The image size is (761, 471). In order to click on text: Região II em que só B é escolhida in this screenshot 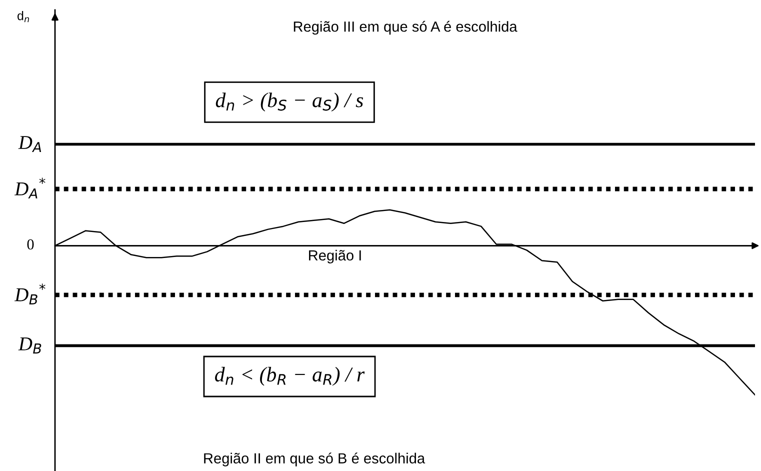, I will do `click(315, 459)`.